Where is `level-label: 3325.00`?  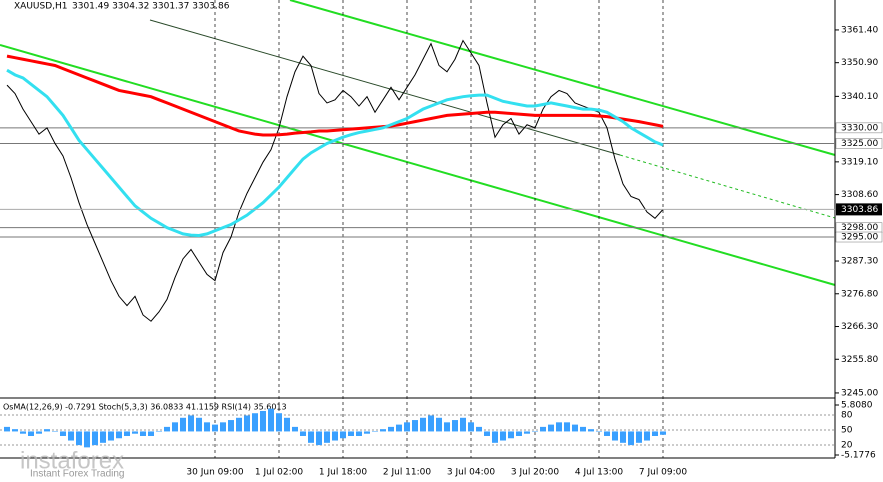
level-label: 3325.00 is located at coordinates (859, 144).